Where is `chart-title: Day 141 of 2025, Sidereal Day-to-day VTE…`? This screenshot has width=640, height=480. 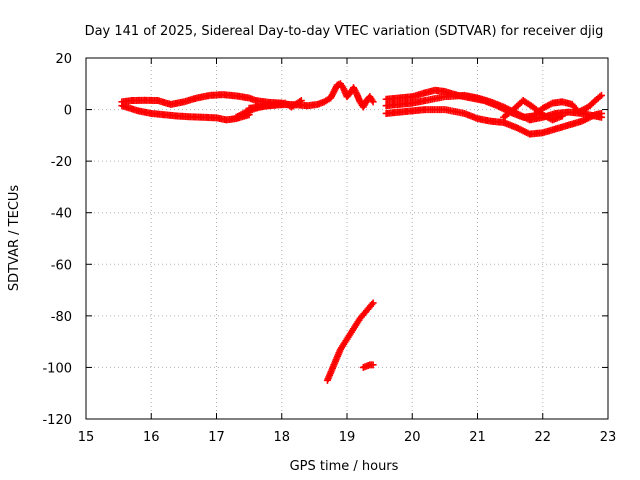 chart-title: Day 141 of 2025, Sidereal Day-to-day VTE… is located at coordinates (344, 31).